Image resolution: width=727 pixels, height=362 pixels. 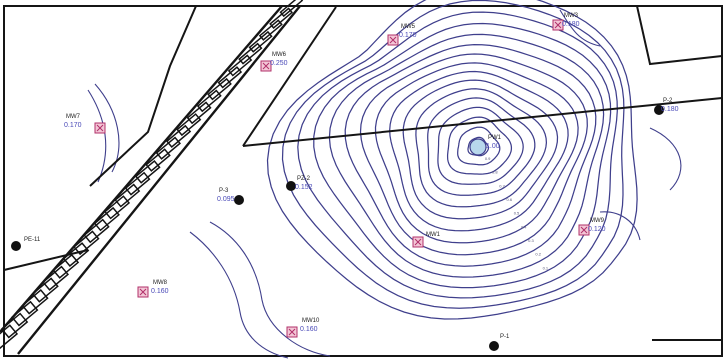 What do you see at coordinates (289, 76) in the screenshot?
I see `parcel-line-angled` at bounding box center [289, 76].